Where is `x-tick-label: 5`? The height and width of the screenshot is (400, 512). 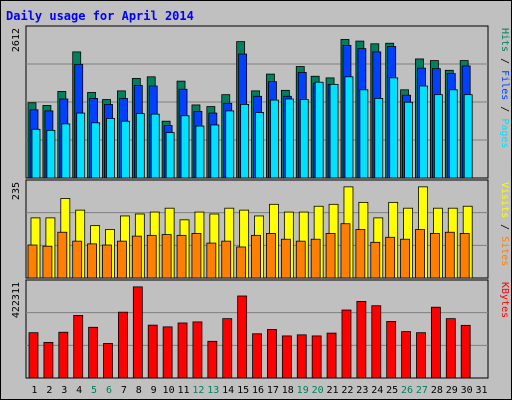 x-tick-label: 5 is located at coordinates (94, 390).